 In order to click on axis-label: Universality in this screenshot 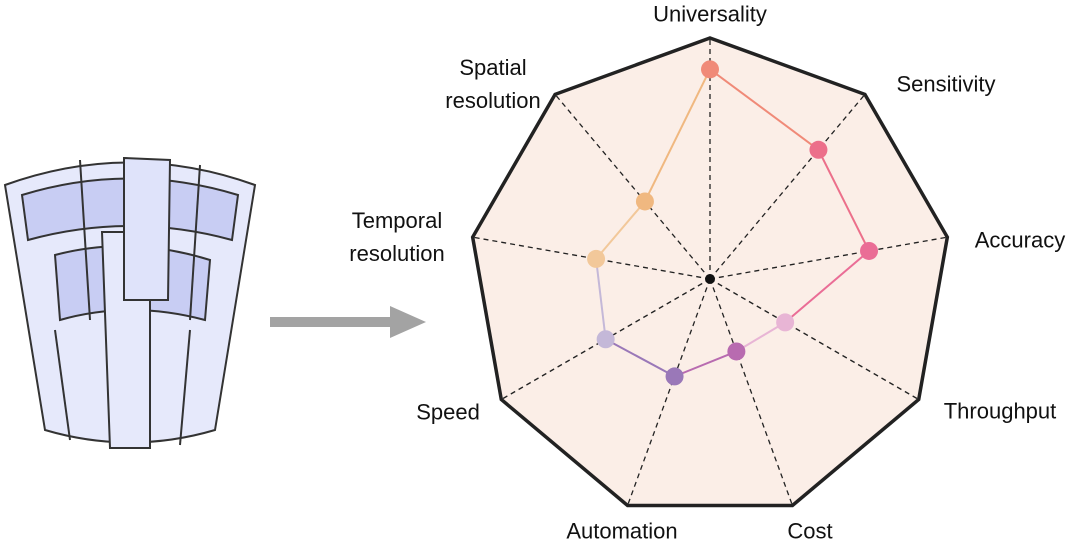, I will do `click(710, 14)`.